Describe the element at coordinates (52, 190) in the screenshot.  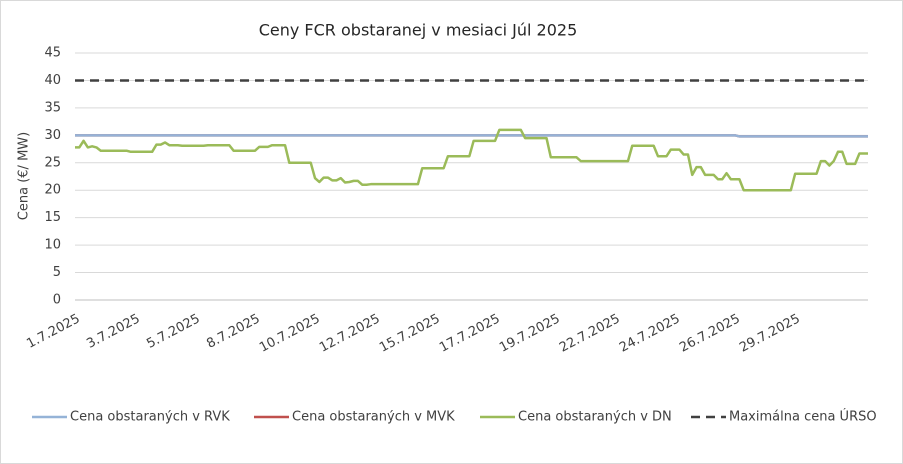
I see `y-tick-label: 20` at that location.